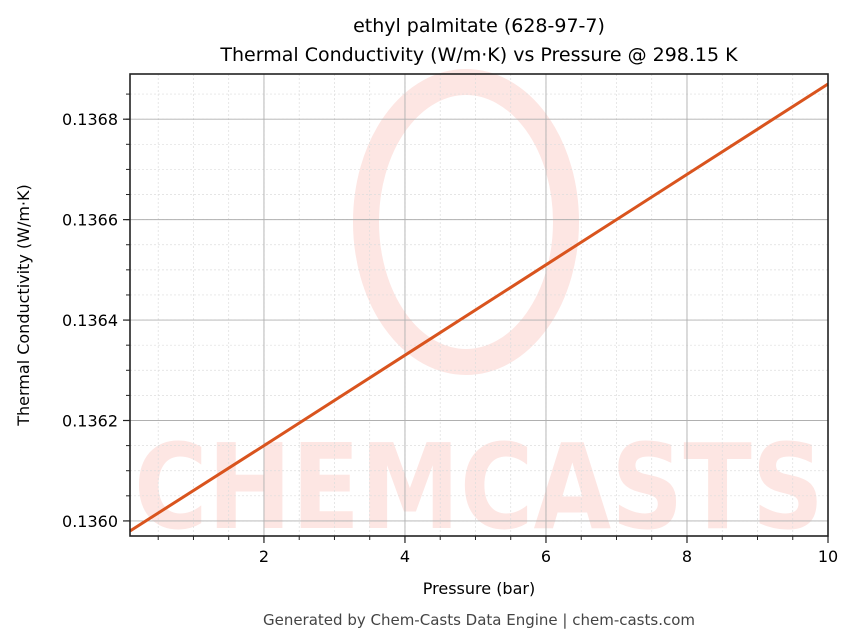 This screenshot has height=644, width=856. Describe the element at coordinates (90, 220) in the screenshot. I see `y-tick-label: 0.1366` at that location.